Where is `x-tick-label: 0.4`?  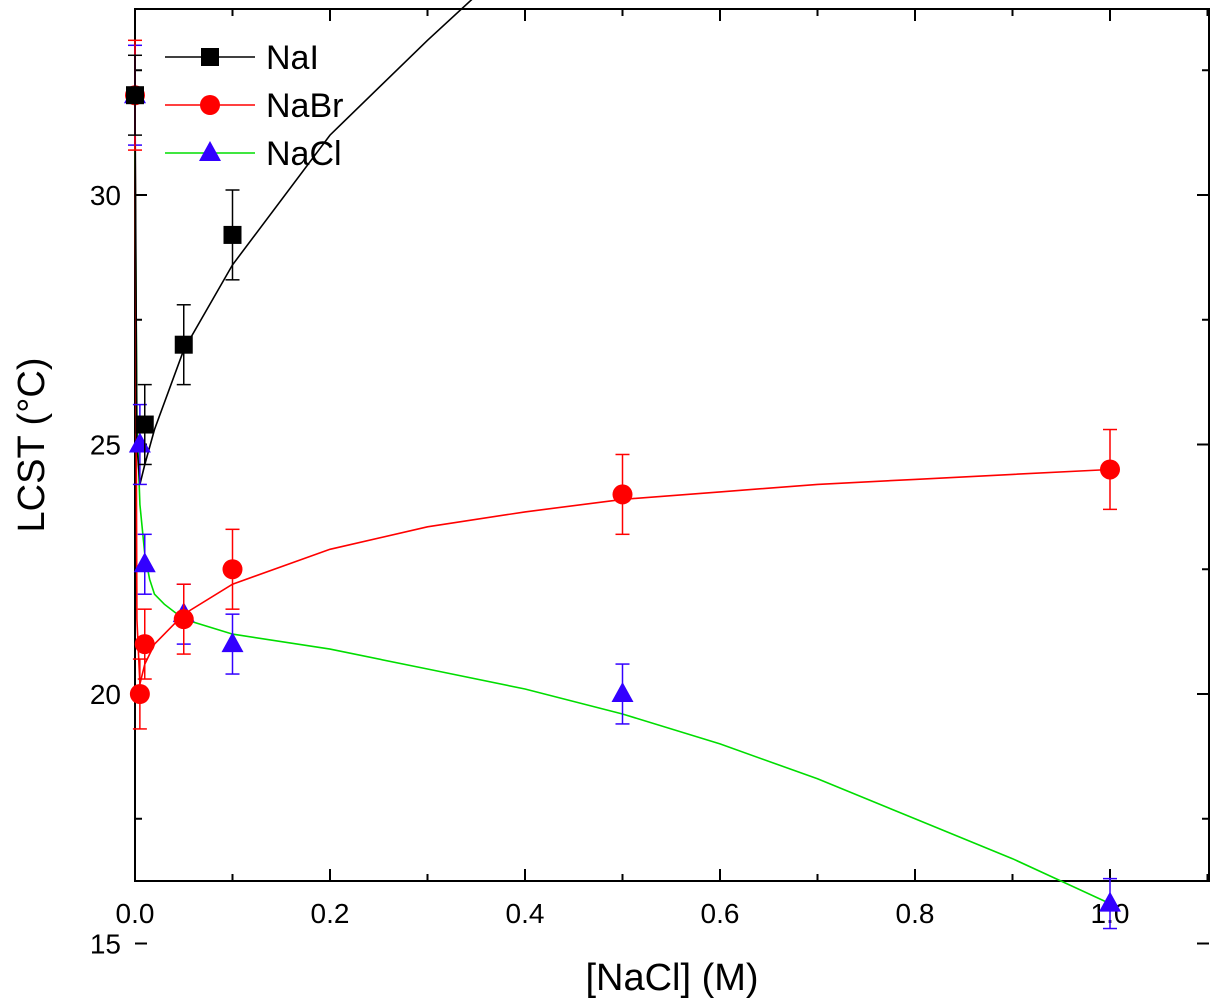
x-tick-label: 0.4 is located at coordinates (525, 913).